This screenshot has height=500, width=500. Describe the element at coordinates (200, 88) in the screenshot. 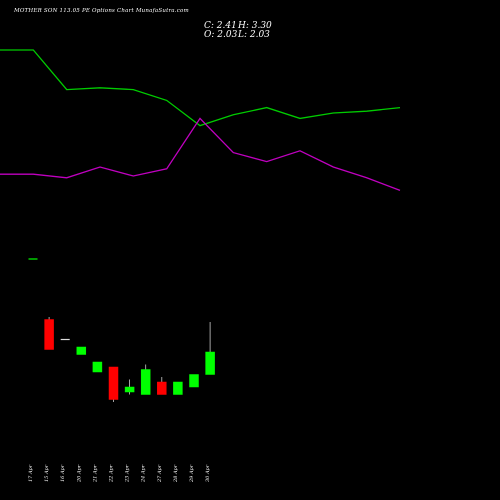

I see `indicator-line-green` at that location.